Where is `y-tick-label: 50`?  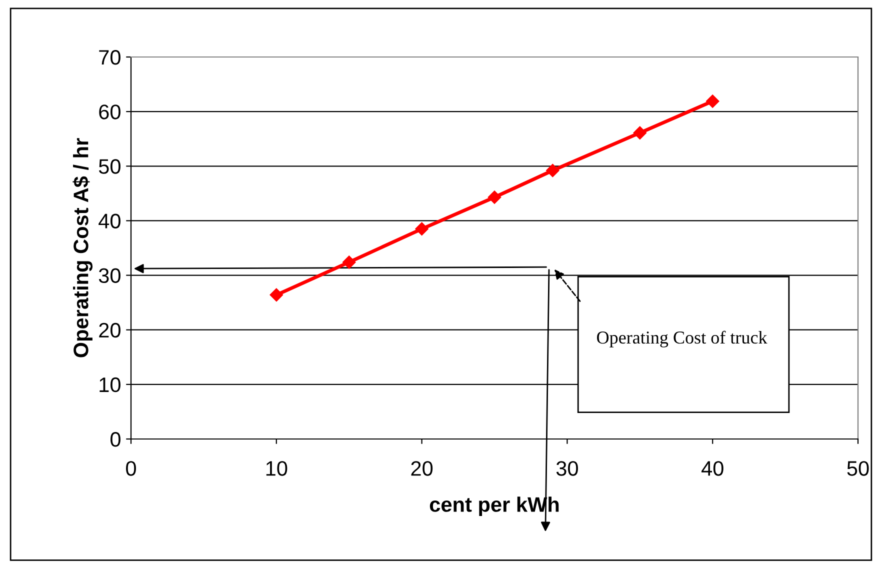
y-tick-label: 50 is located at coordinates (109, 166).